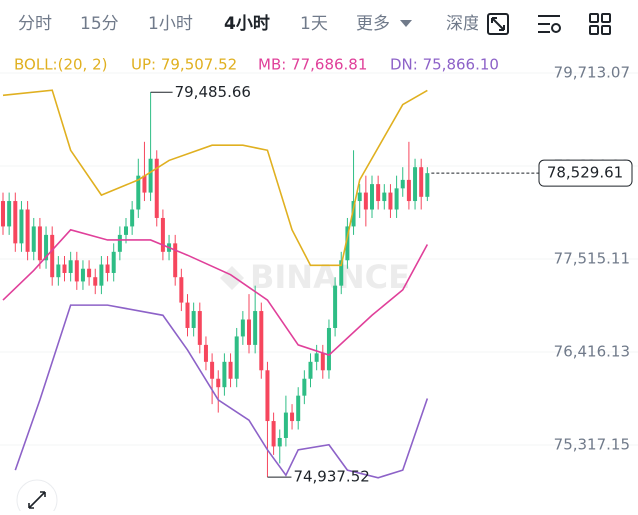 The height and width of the screenshot is (515, 638). I want to click on legend-entry: DN: 75,866.10, so click(444, 65).